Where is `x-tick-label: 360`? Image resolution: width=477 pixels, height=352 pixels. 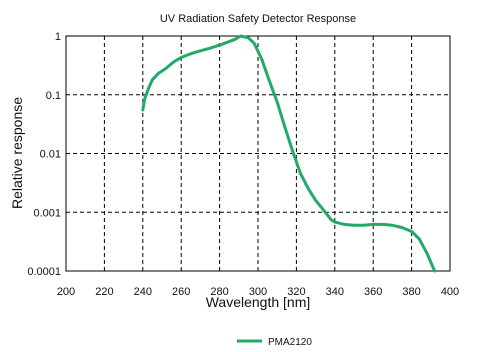
x-tick-label: 360 is located at coordinates (373, 292).